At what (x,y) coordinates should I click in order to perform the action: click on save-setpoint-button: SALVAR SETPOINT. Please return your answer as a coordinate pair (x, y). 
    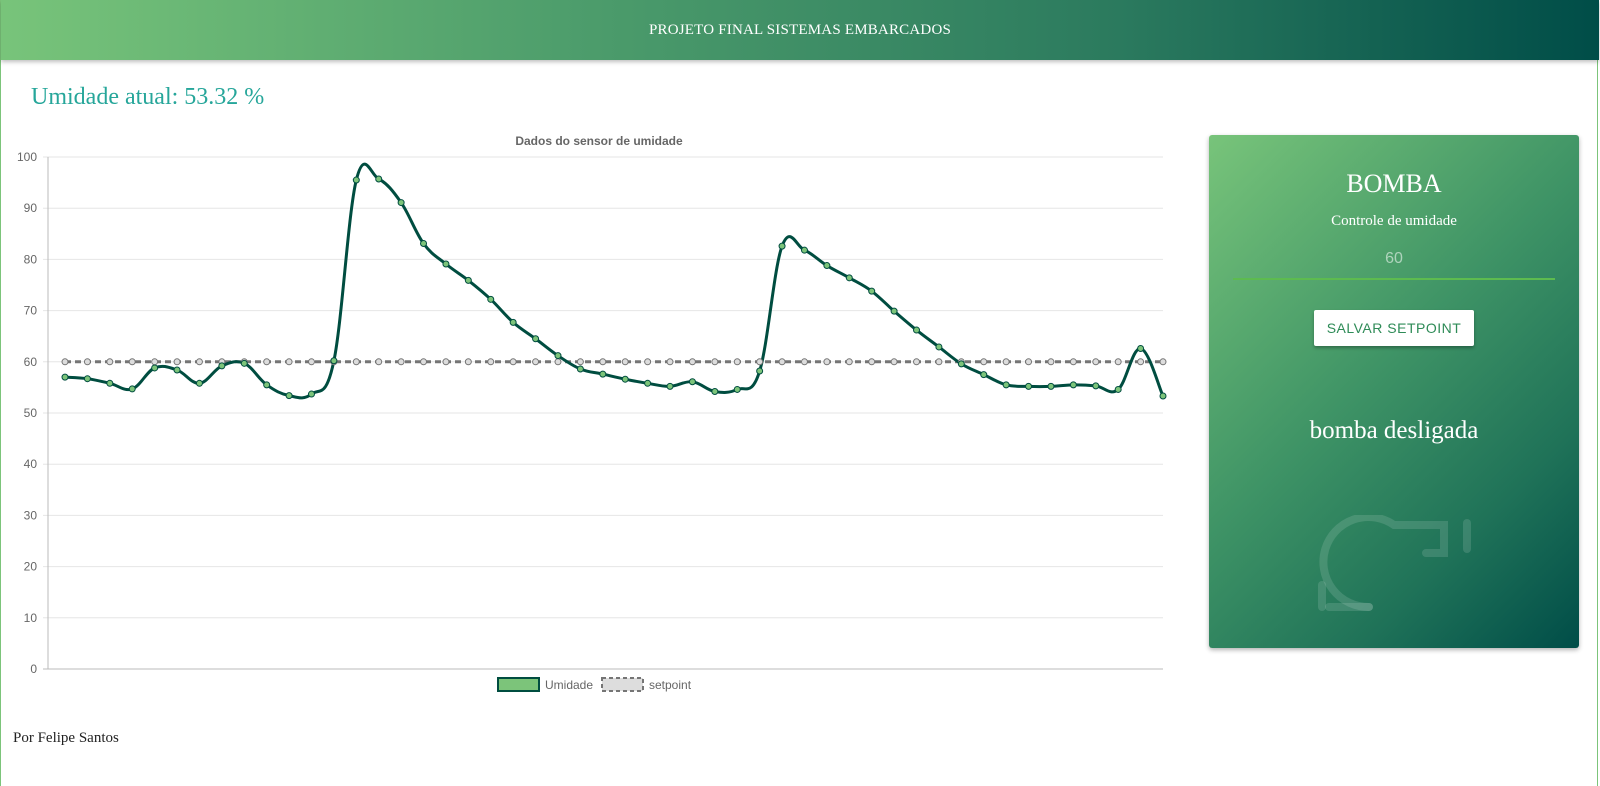
    Looking at the image, I should click on (1394, 328).